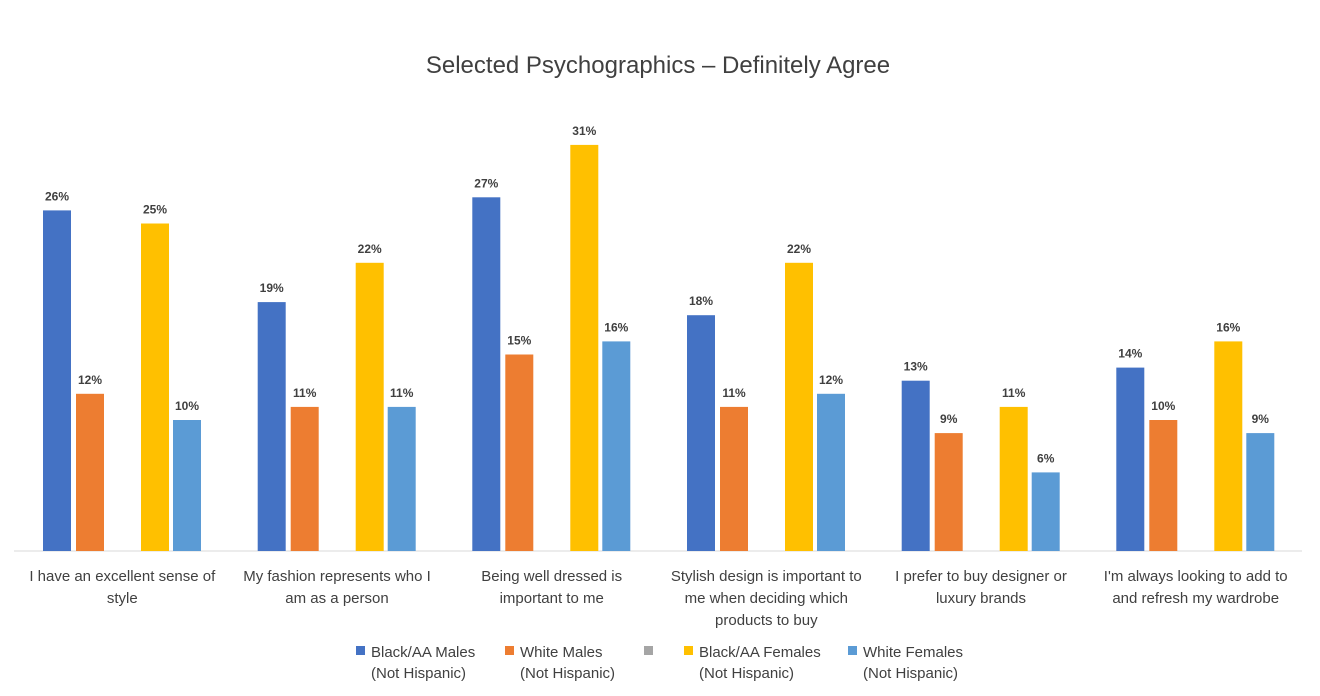 The width and height of the screenshot is (1320, 696). I want to click on bar-s4-c0, so click(187, 485).